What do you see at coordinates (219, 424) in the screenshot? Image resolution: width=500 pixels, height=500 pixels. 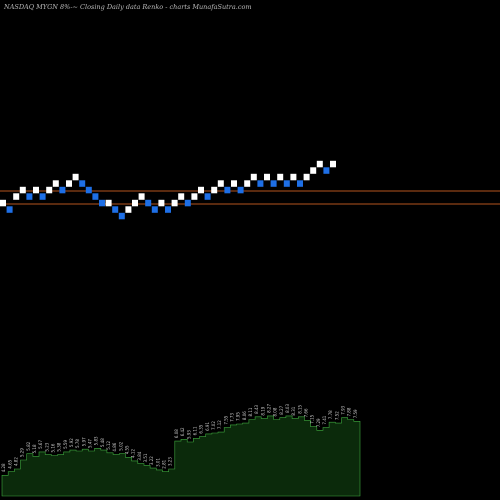 I see `volume-data-label: 7.12` at bounding box center [219, 424].